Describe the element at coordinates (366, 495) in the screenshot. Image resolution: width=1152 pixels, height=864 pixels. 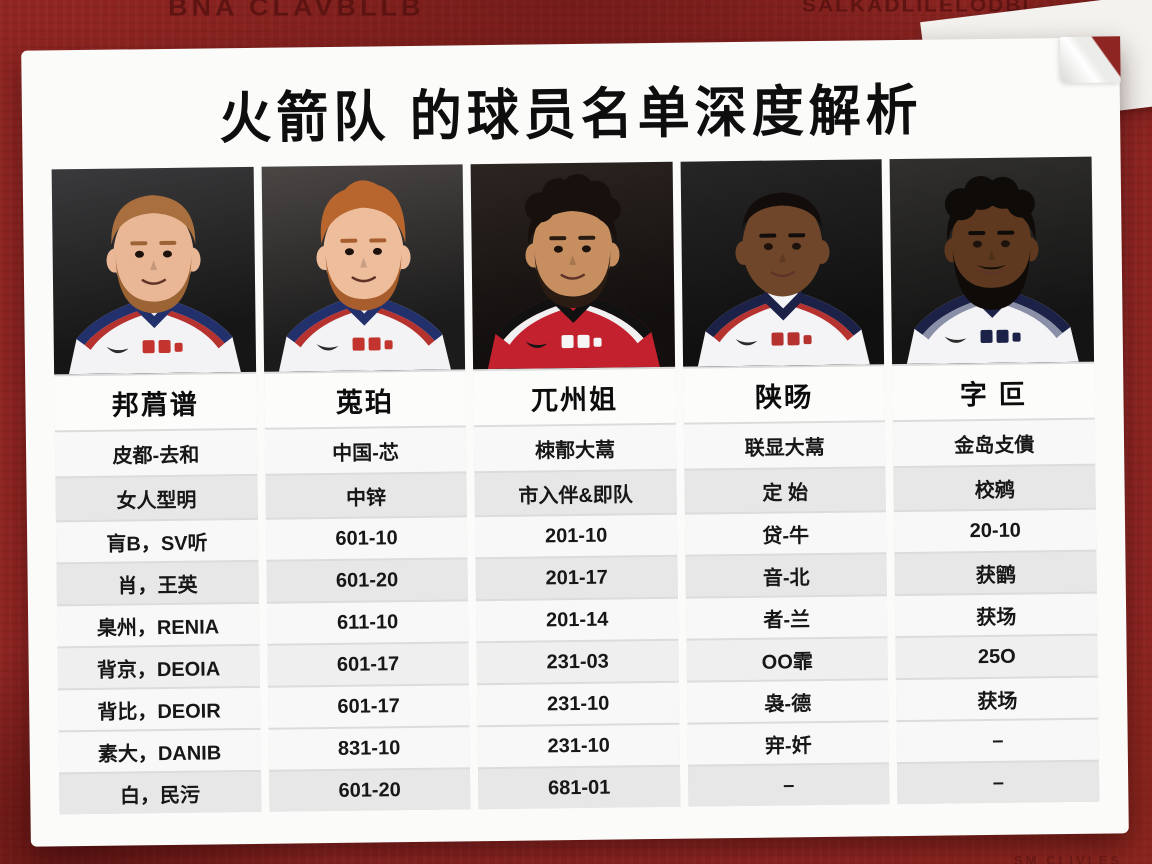
I see `table-cell: 中锌` at that location.